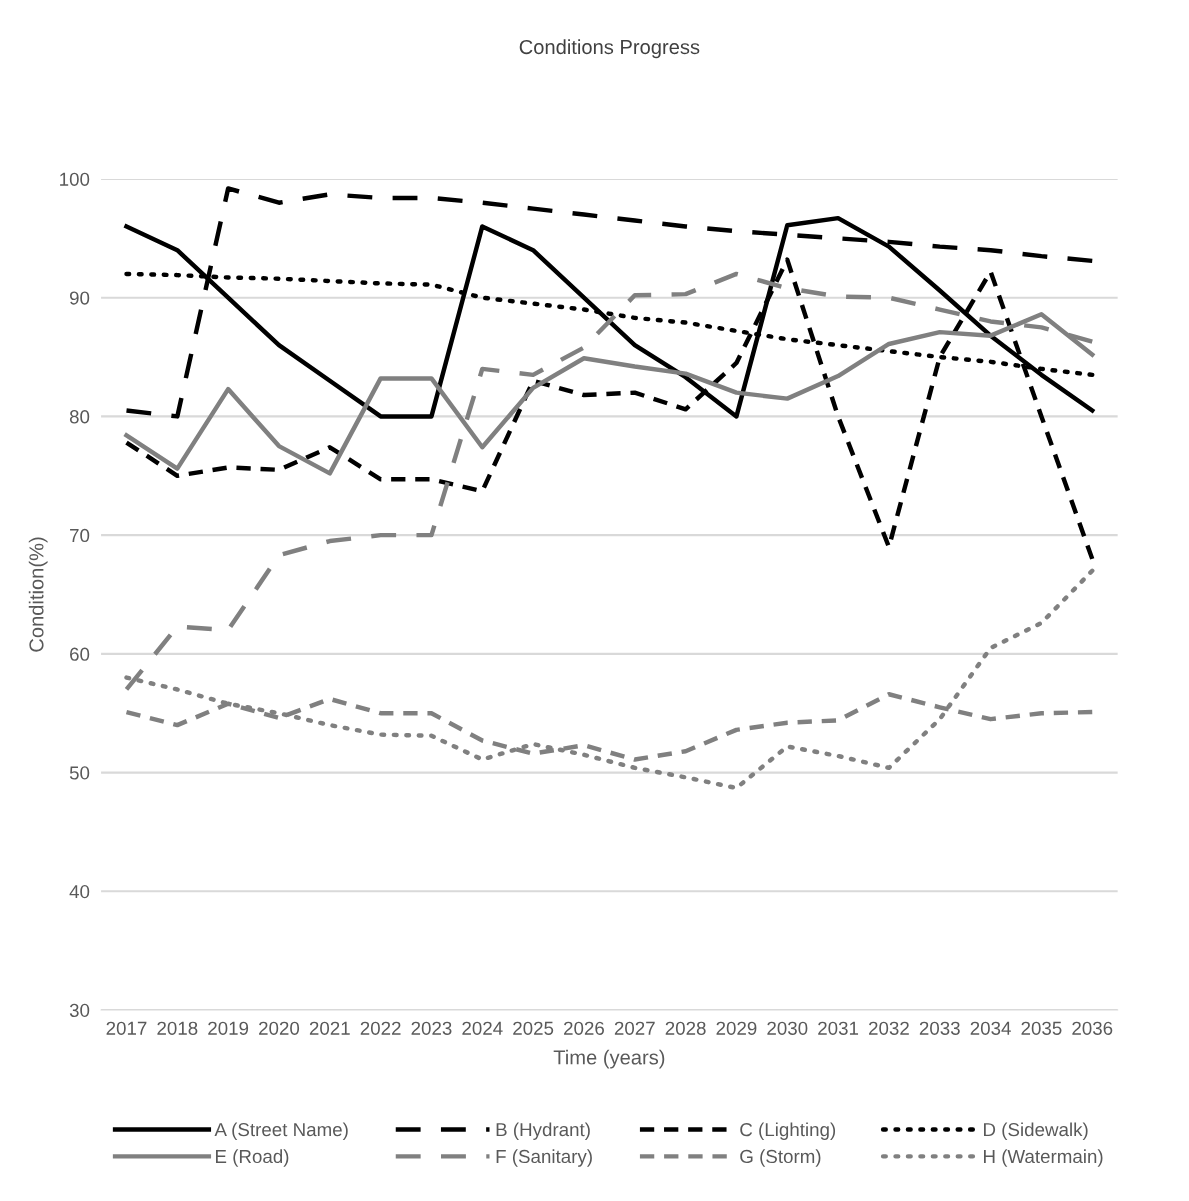 The image size is (1189, 1201). Describe the element at coordinates (609, 49) in the screenshot. I see `chart-title: Conditions Progress` at that location.